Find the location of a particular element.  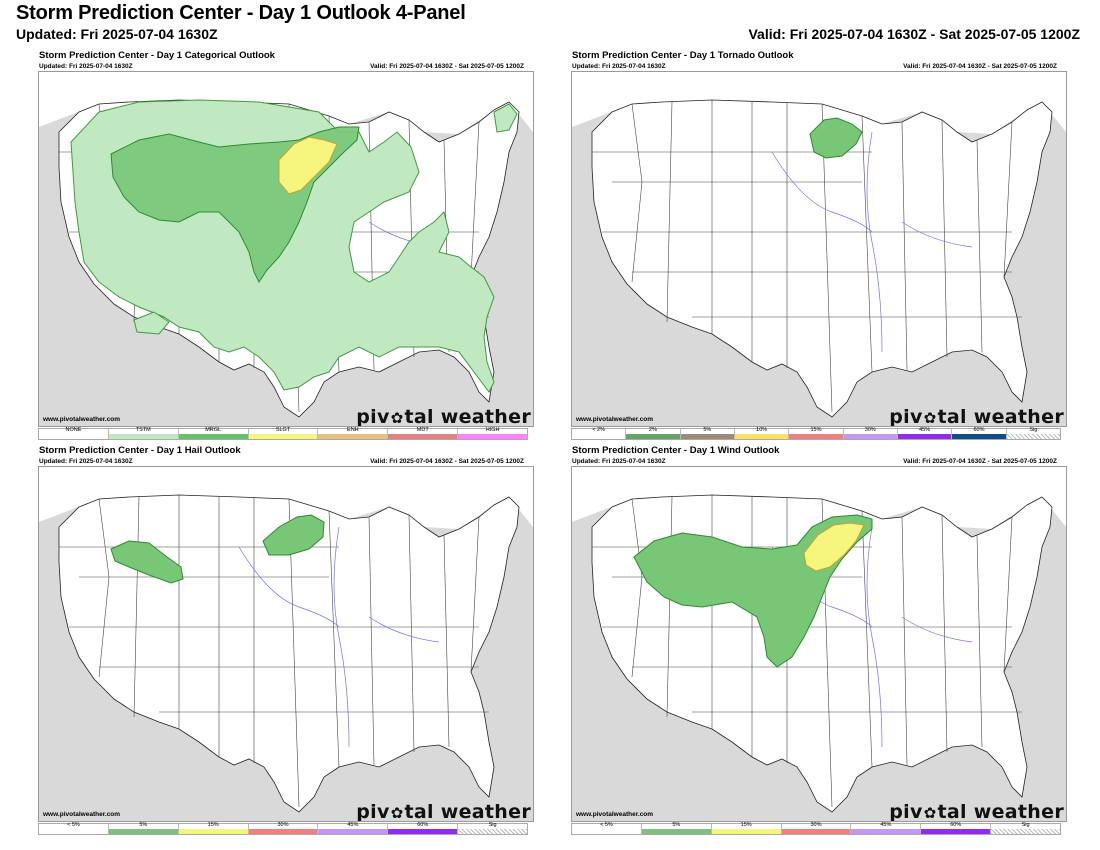

tstm-area-ne is located at coordinates (505, 118).